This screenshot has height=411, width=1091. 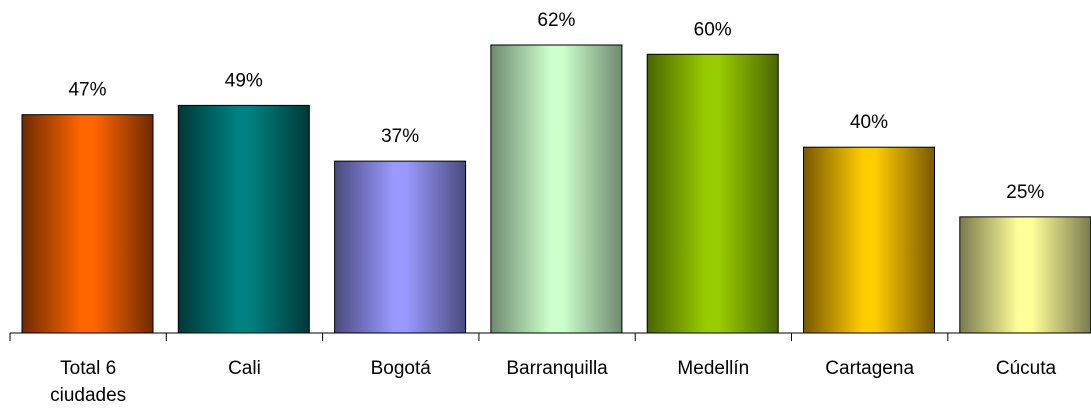 I want to click on x-axis-ticks-group, so click(x=479, y=337).